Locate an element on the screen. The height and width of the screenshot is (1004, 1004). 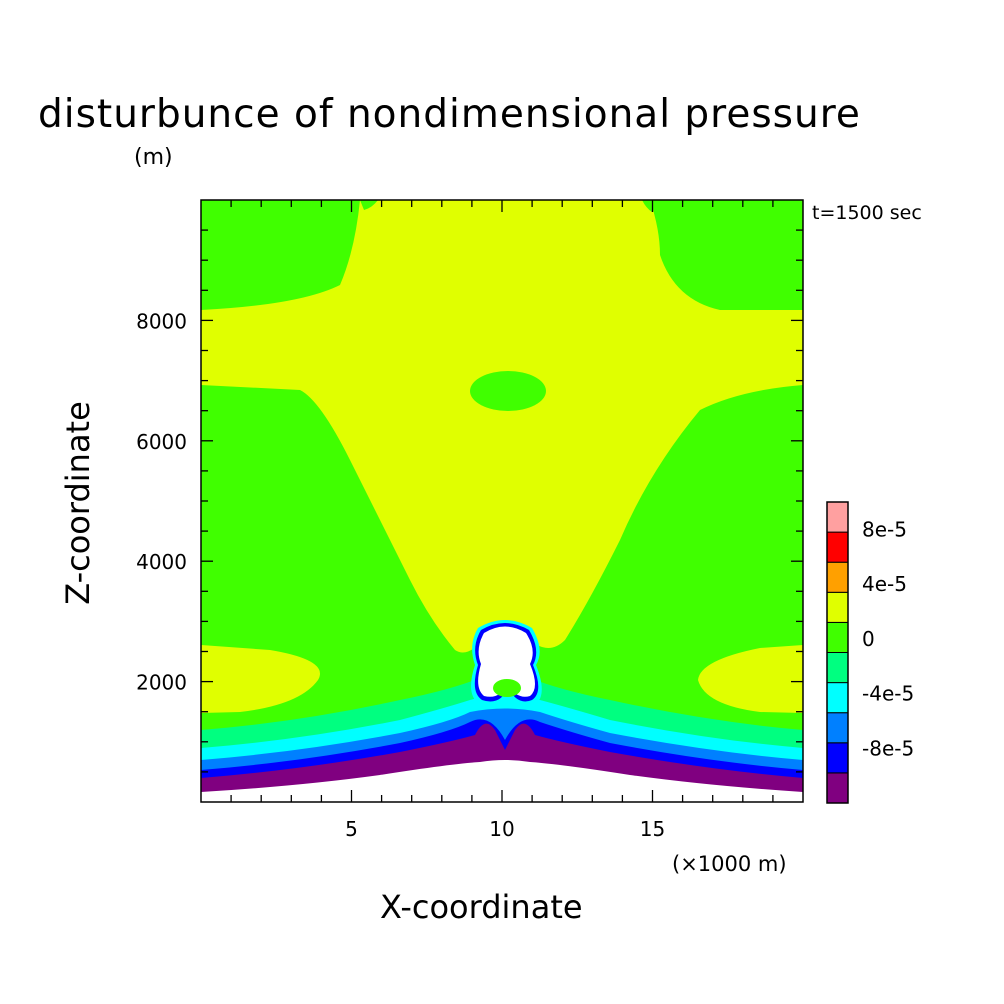
field-center-green-cell is located at coordinates (507, 688).